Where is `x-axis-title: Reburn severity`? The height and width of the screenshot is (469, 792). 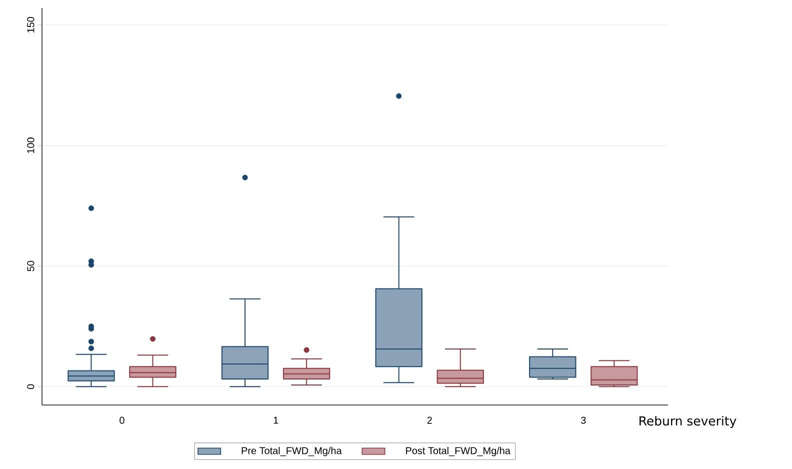
x-axis-title: Reburn severity is located at coordinates (688, 422).